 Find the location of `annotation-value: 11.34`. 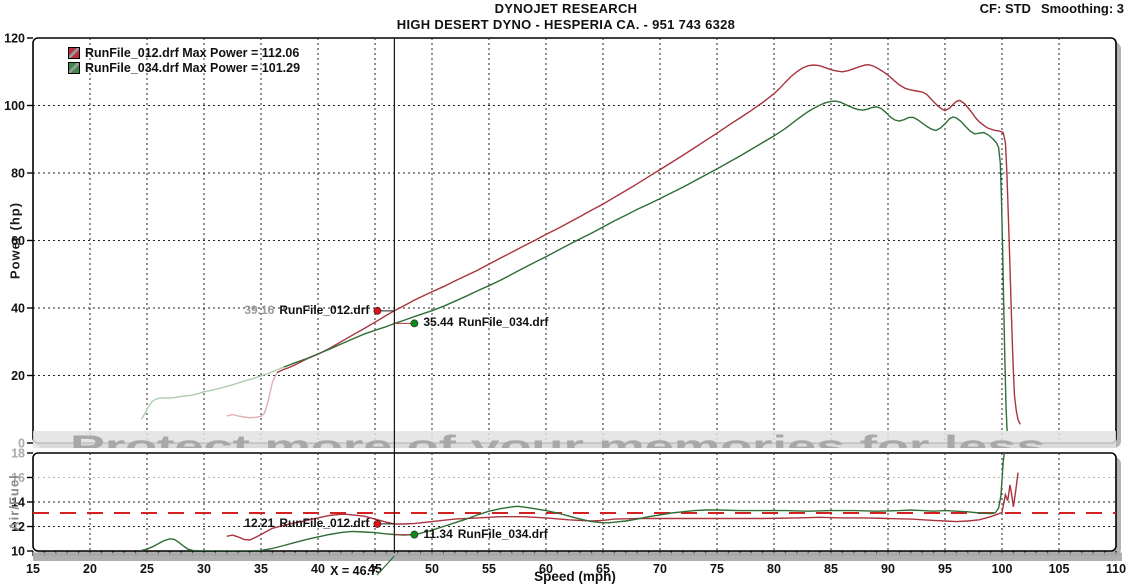

annotation-value: 11.34 is located at coordinates (438, 533).